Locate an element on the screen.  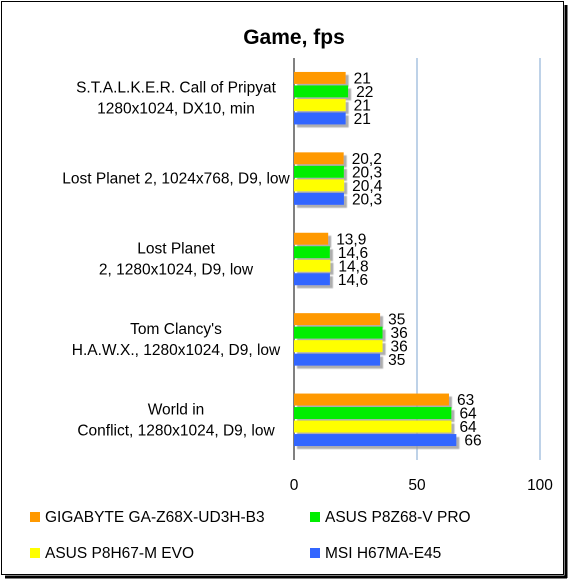
bar-value-label: 66 is located at coordinates (472, 441).